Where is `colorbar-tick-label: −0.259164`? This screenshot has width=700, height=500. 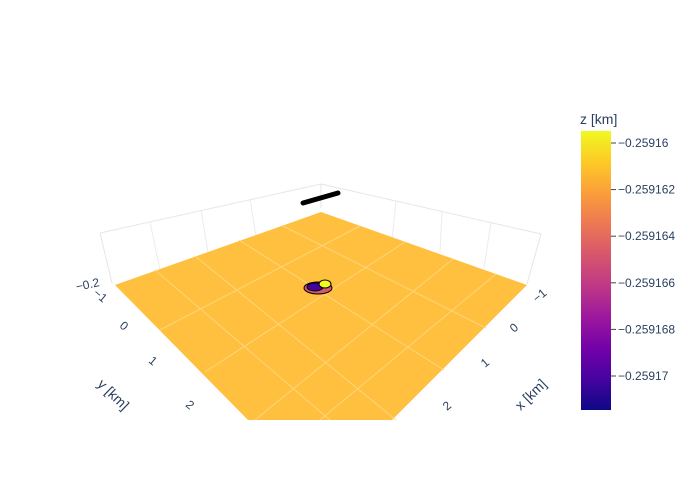 colorbar-tick-label: −0.259164 is located at coordinates (646, 236).